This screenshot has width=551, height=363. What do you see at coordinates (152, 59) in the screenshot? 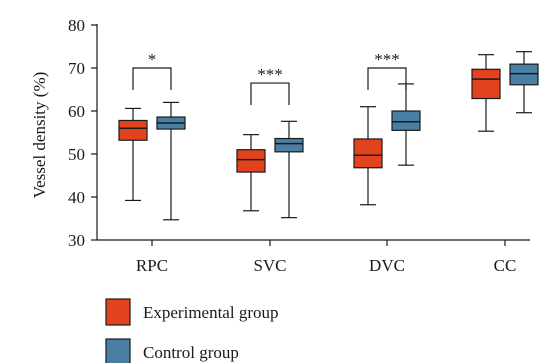
I see `significance-label: *` at bounding box center [152, 59].